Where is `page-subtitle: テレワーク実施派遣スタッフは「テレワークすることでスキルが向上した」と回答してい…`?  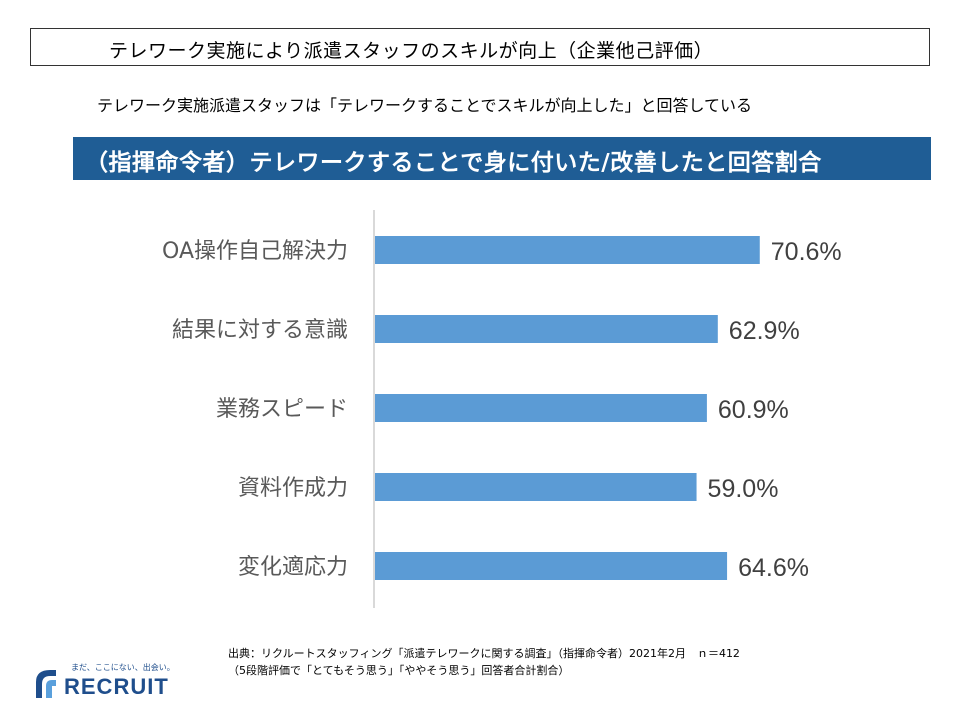
page-subtitle: テレワーク実施派遣スタッフは「テレワークすることでスキルが向上した」と回答してい… is located at coordinates (425, 105).